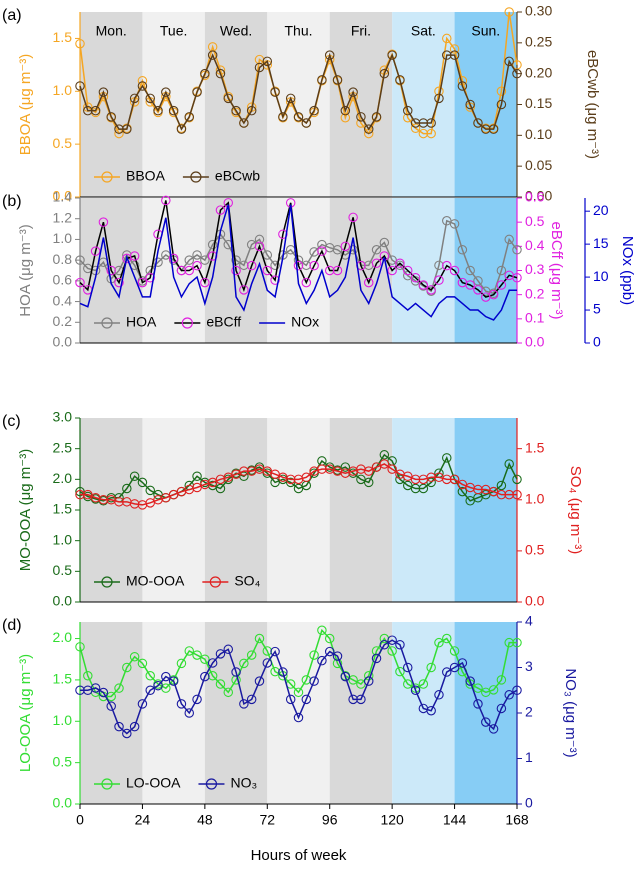  I want to click on x-tick-label: 168, so click(517, 820).